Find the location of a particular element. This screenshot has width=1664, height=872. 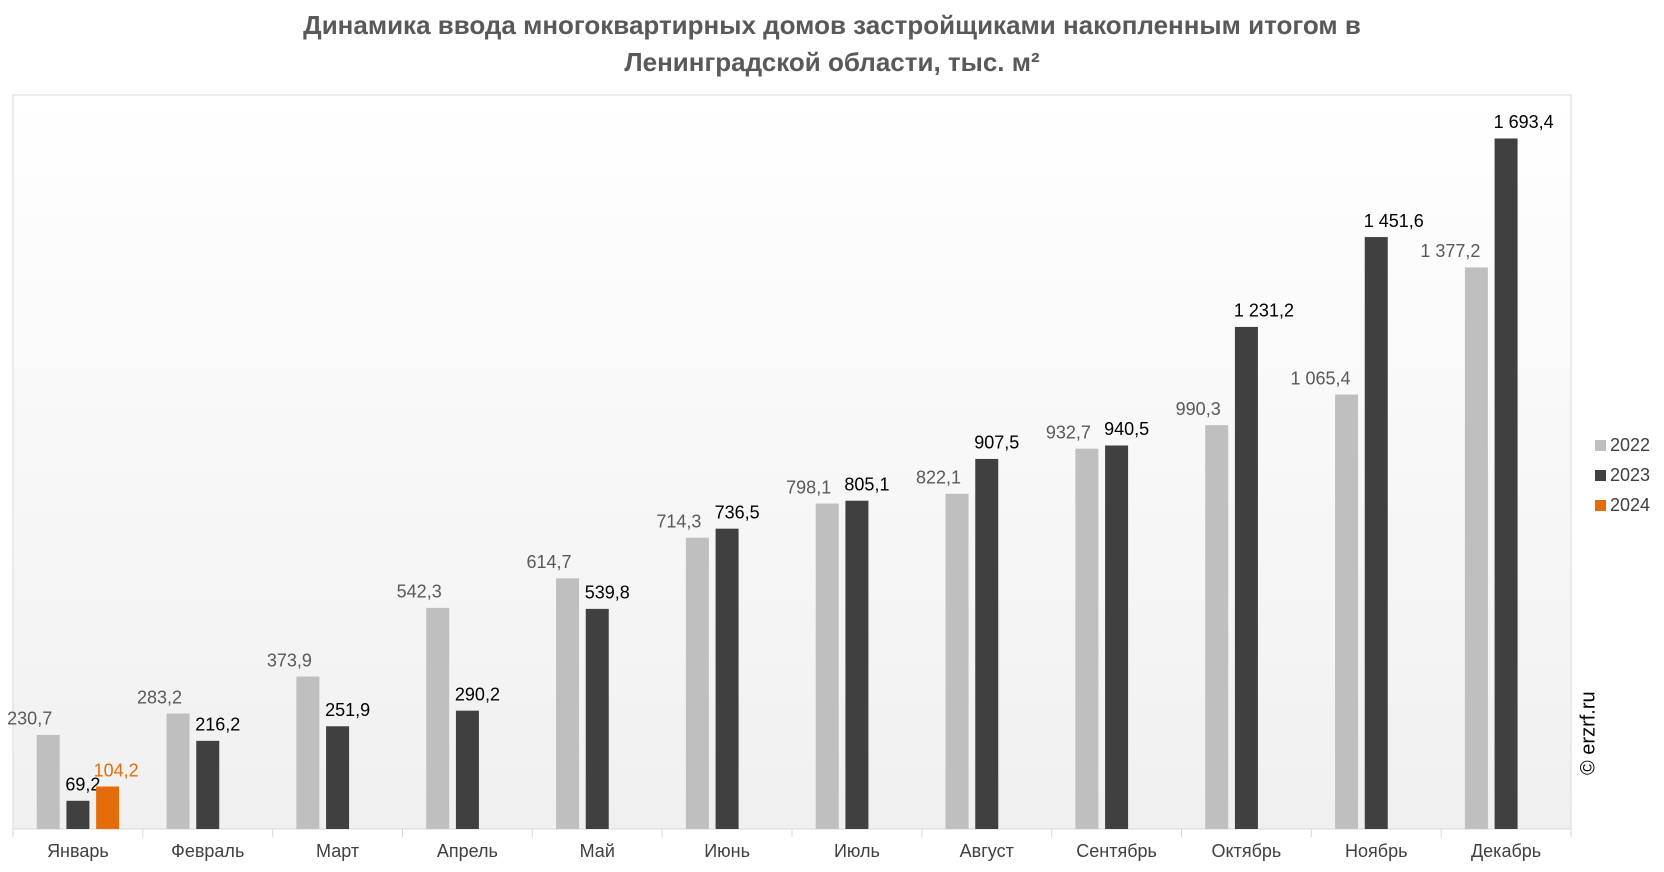

legend-label: 2024 is located at coordinates (1630, 505).